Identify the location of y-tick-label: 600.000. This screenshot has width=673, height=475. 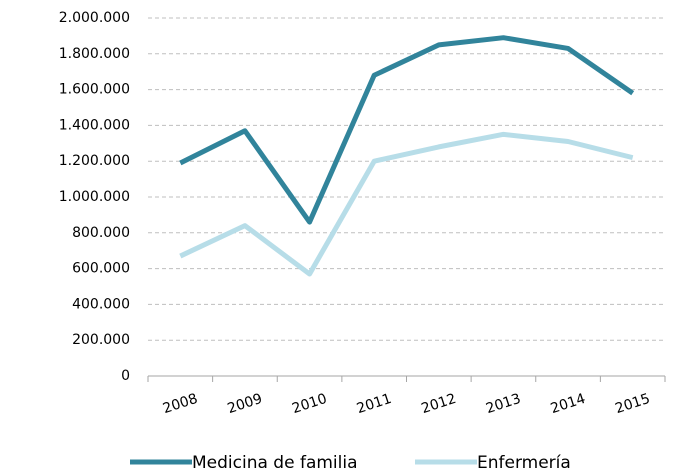
(101, 269).